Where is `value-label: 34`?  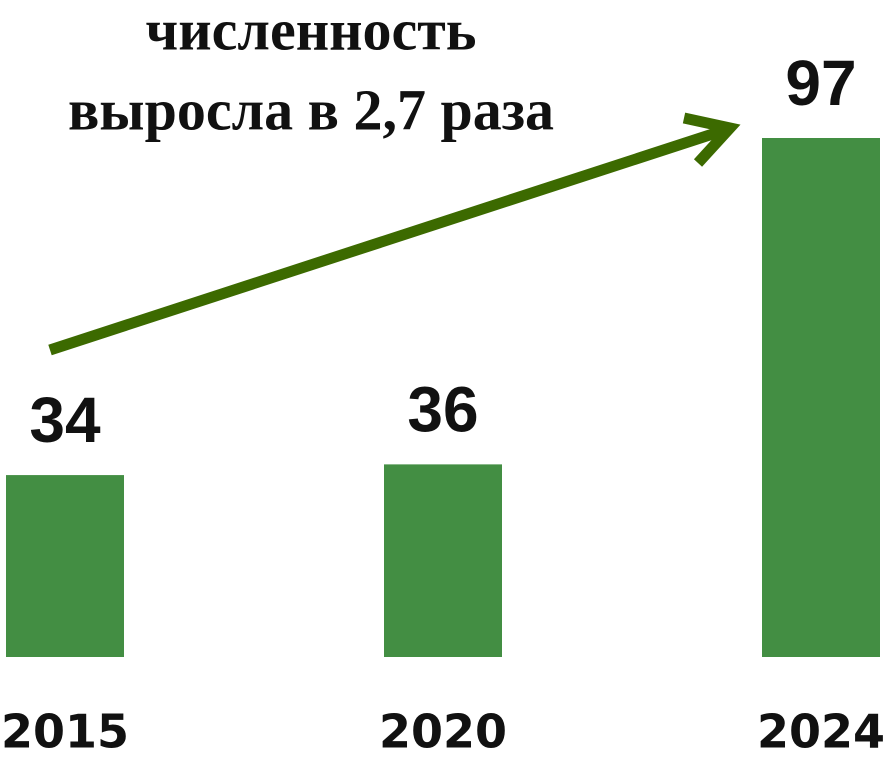
value-label: 34 is located at coordinates (65, 420).